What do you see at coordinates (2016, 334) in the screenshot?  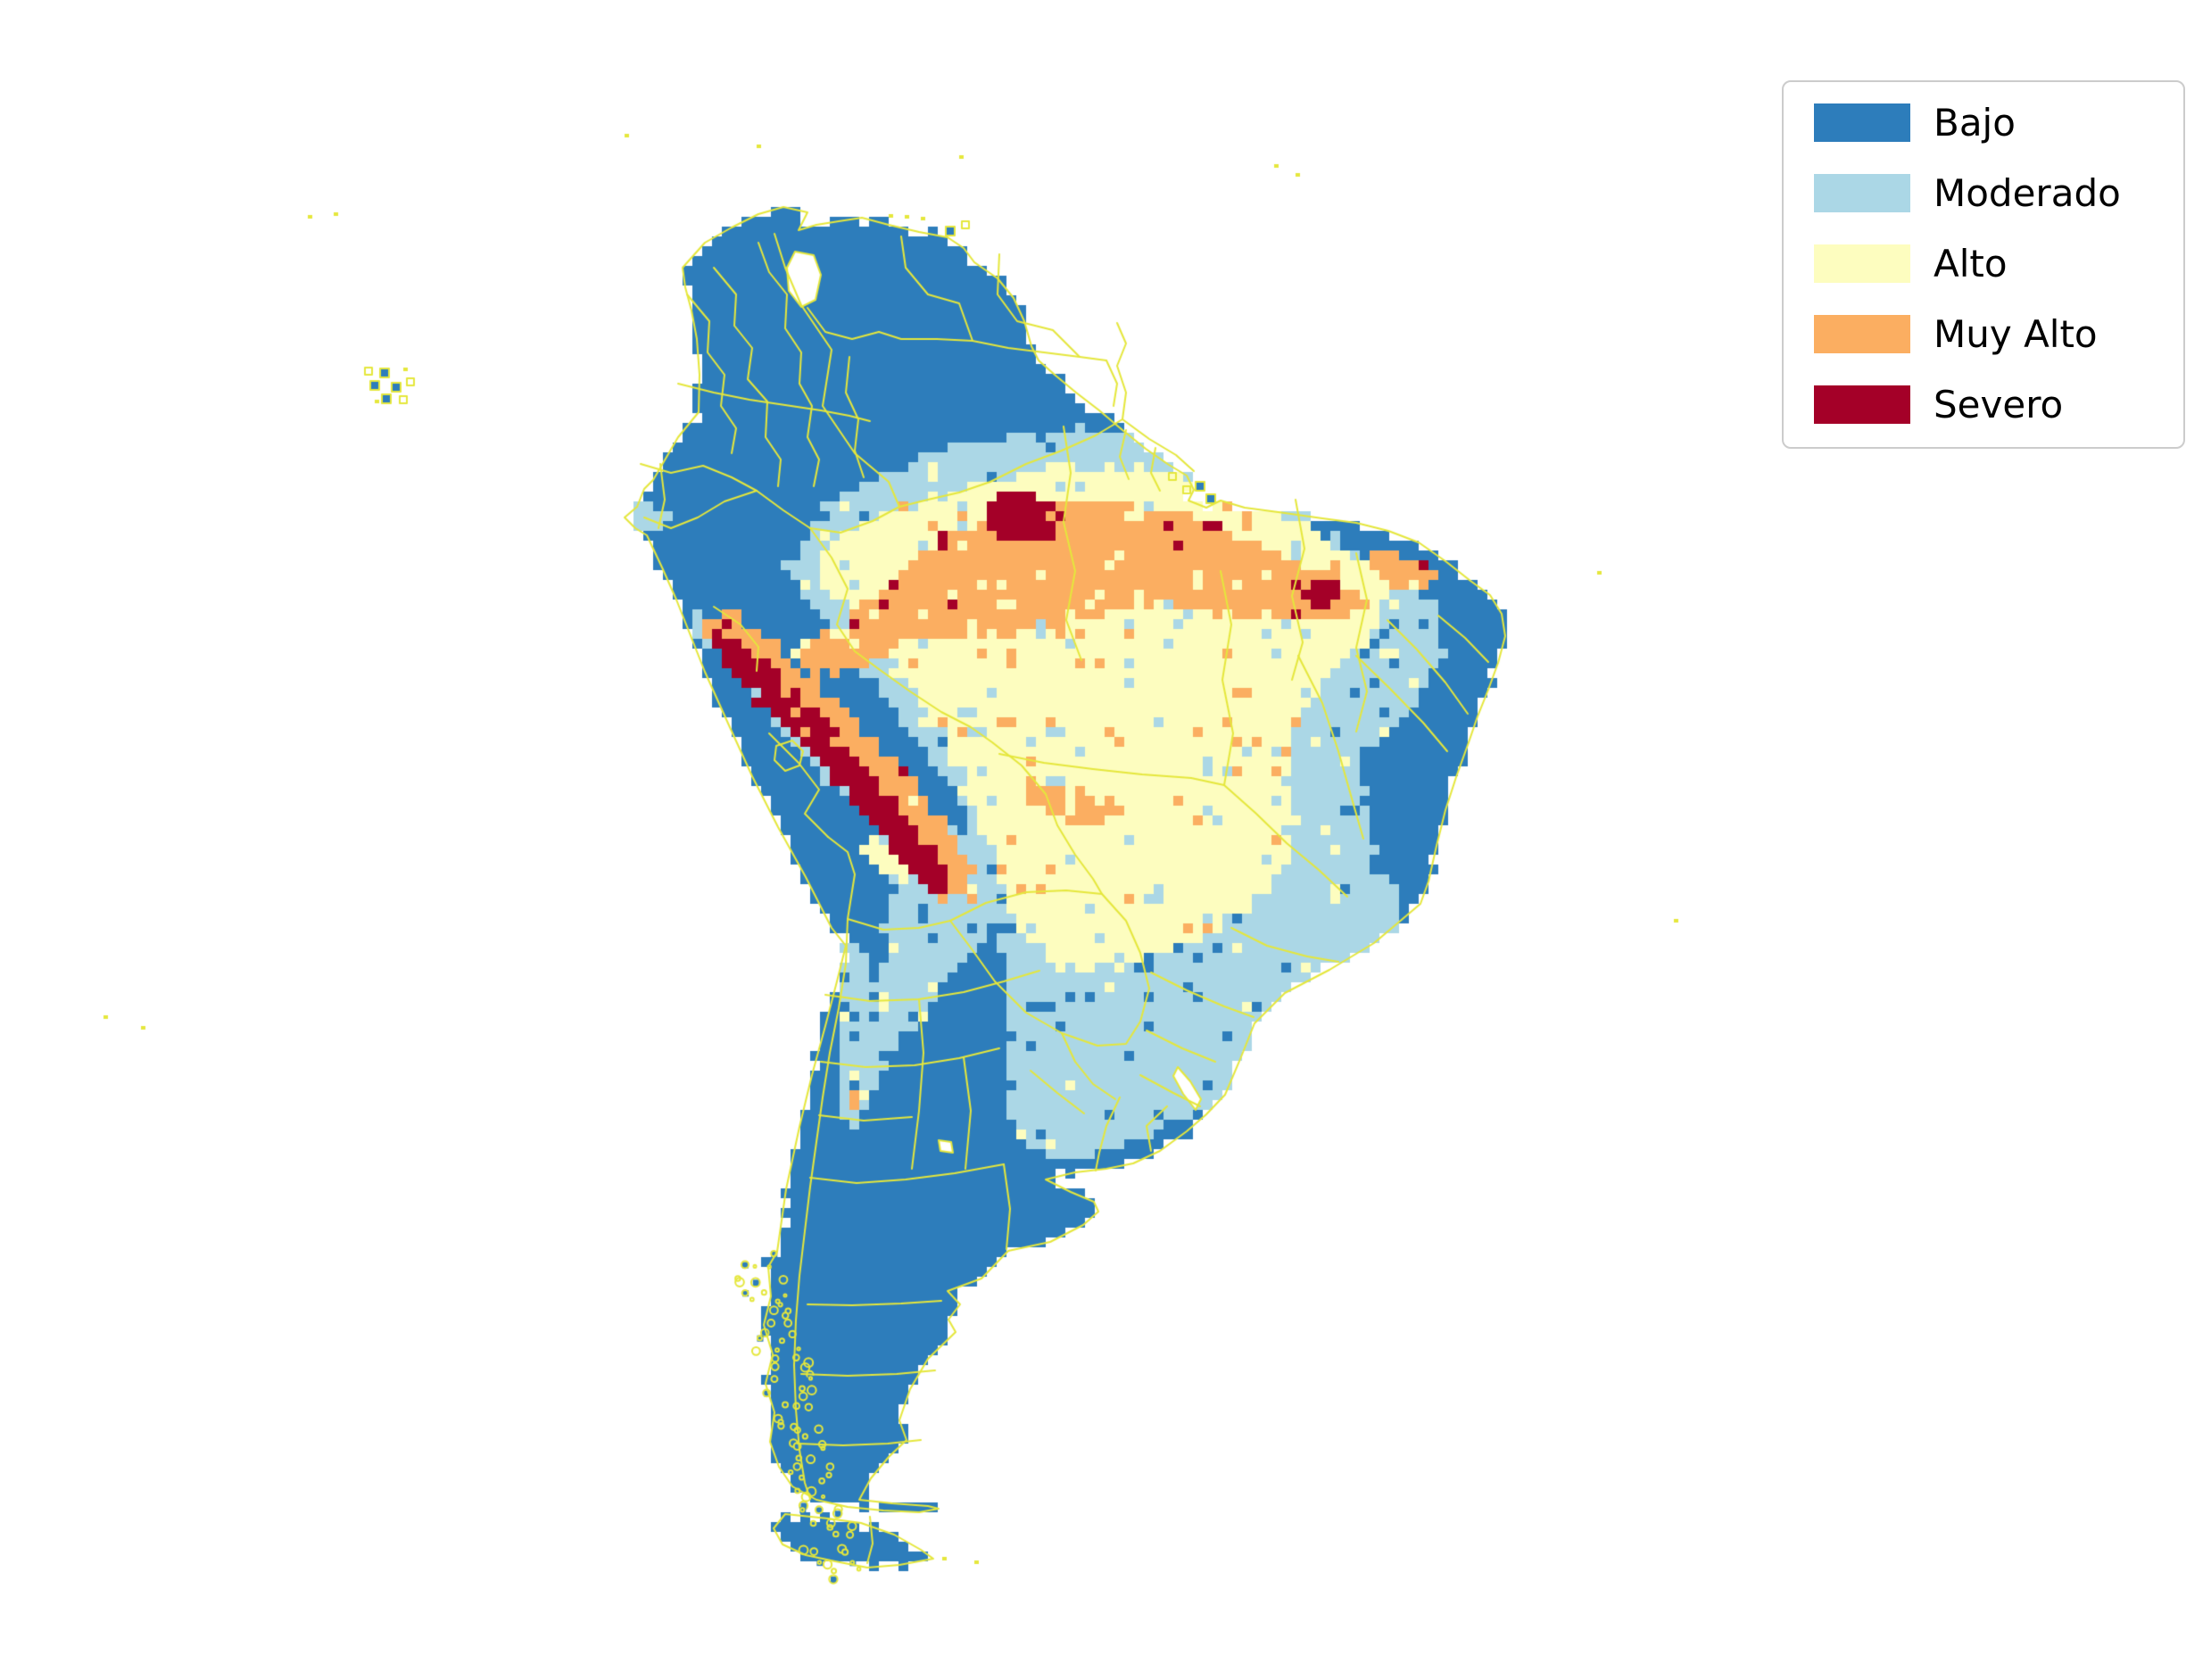 I see `legend-label-muy_alto: Muy Alto` at bounding box center [2016, 334].